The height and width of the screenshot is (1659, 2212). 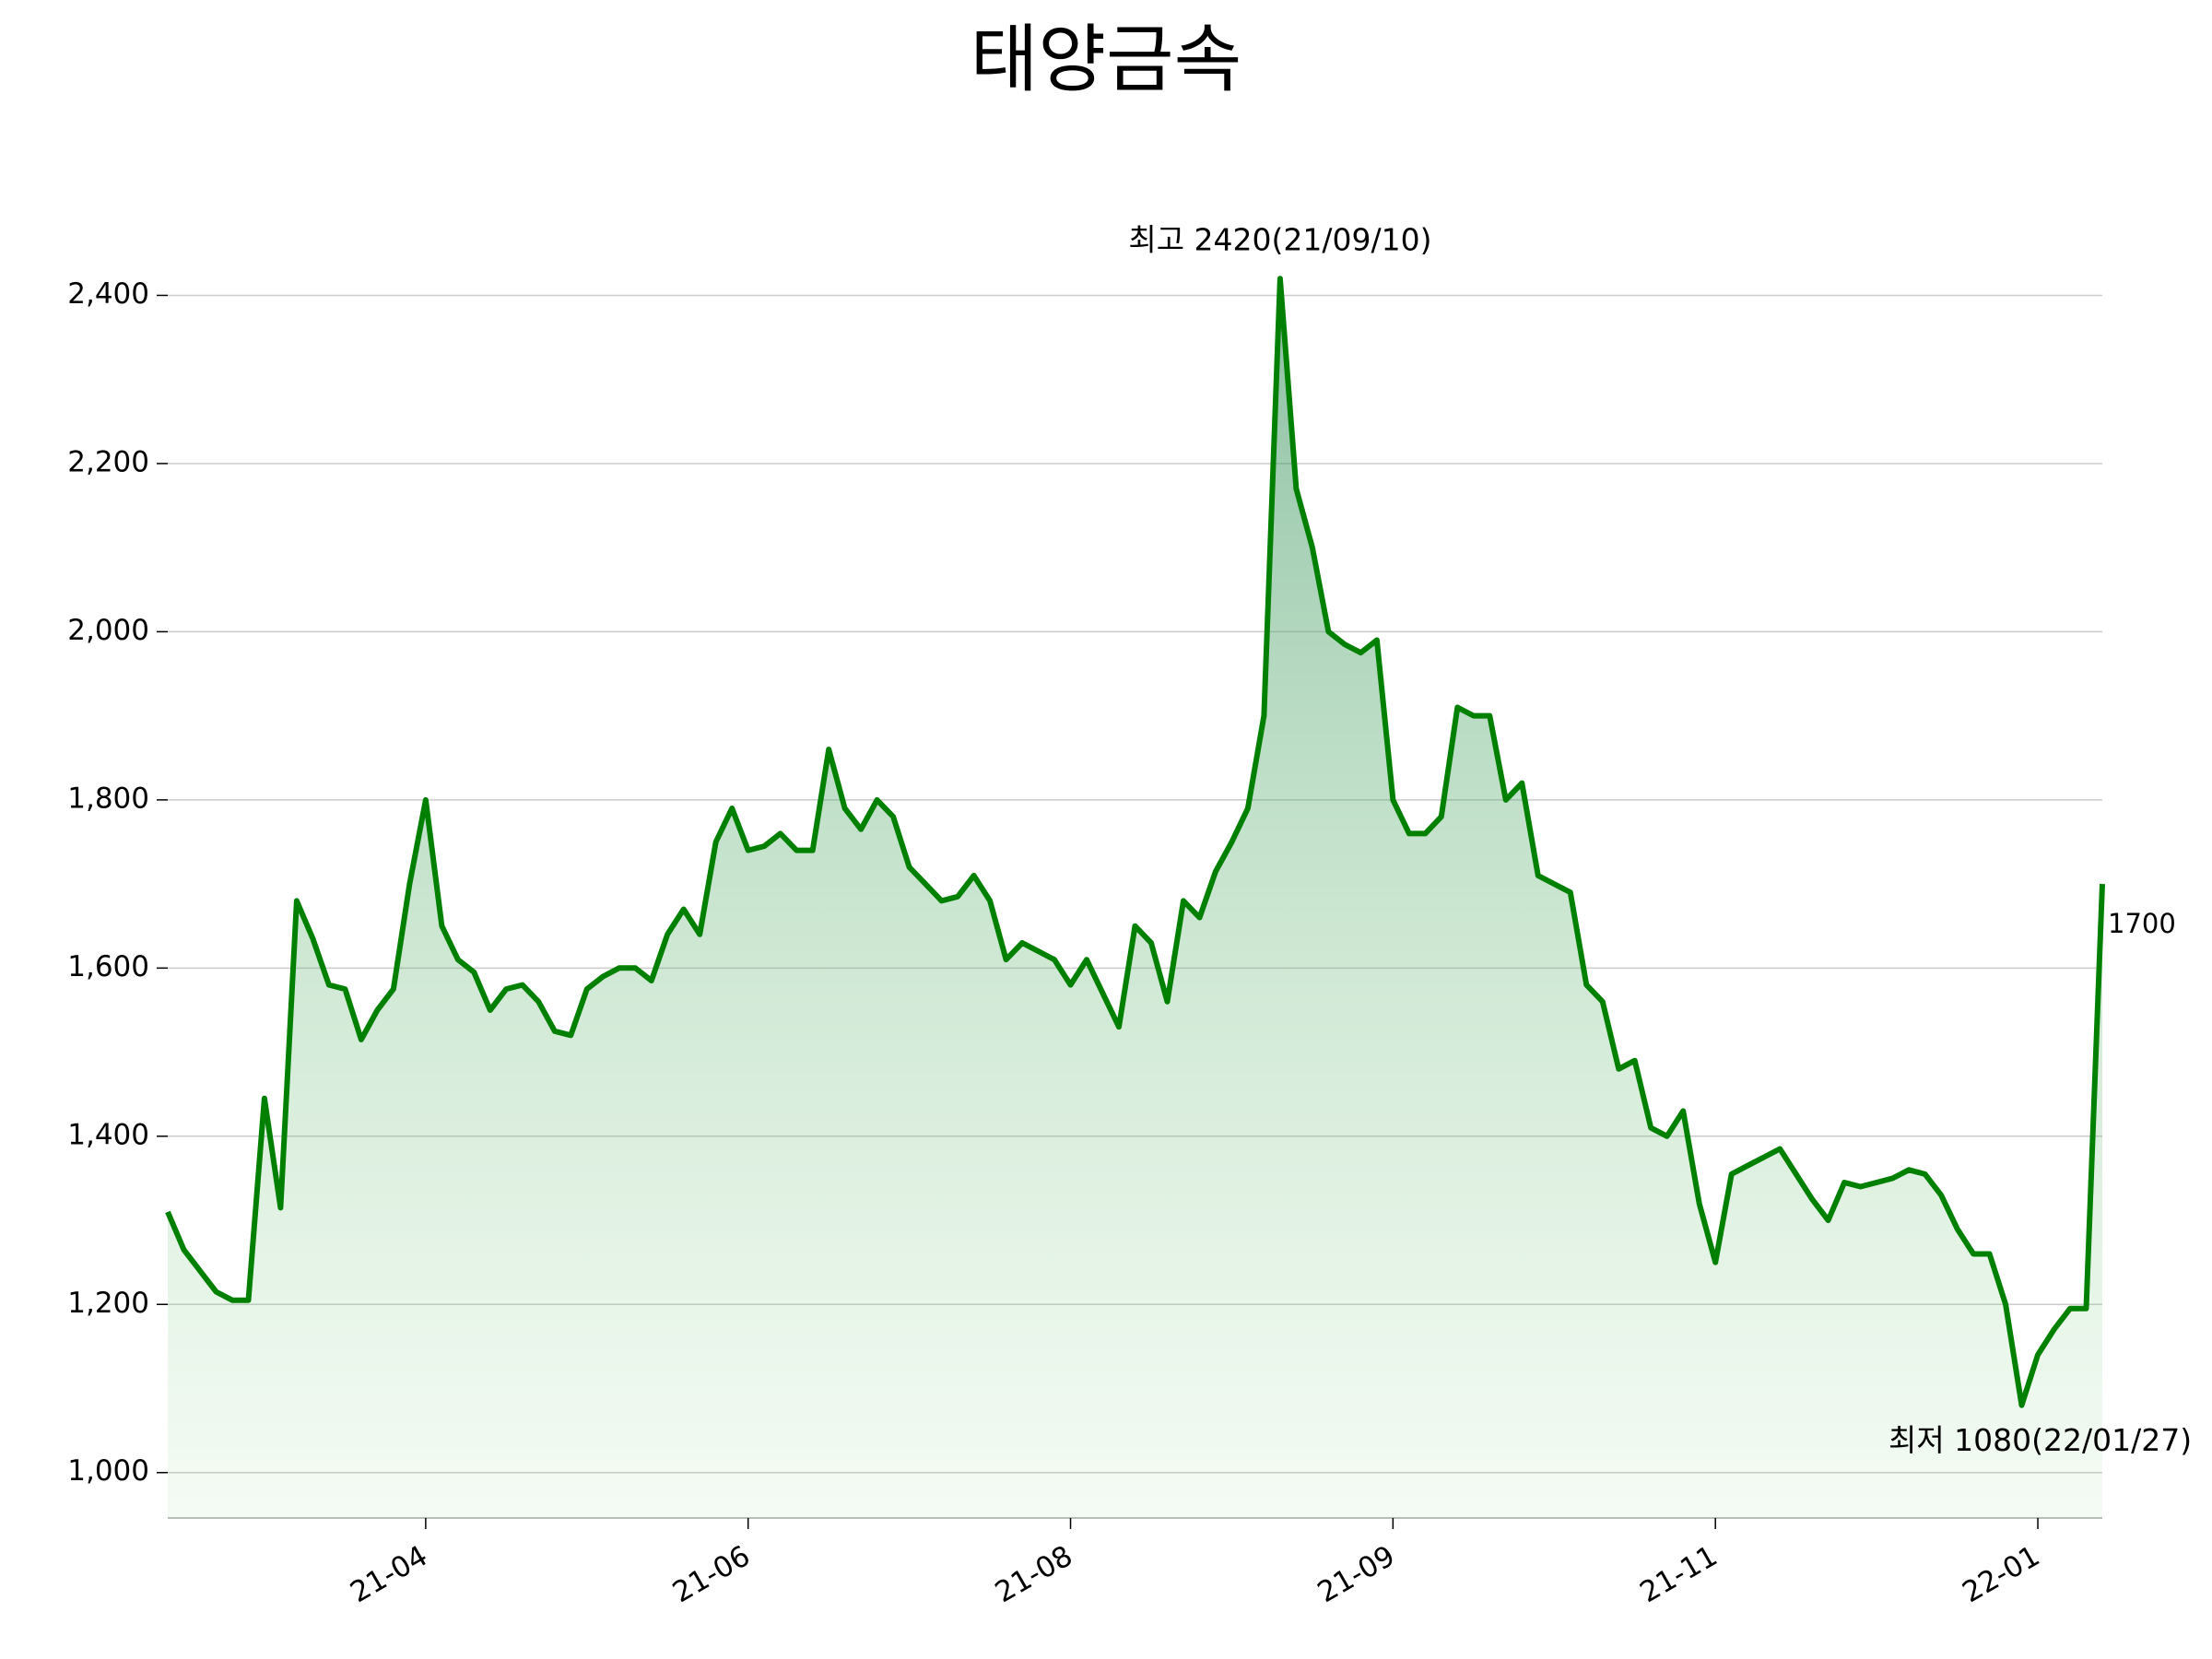 I want to click on y-tick-label: 1,200, so click(x=108, y=1303).